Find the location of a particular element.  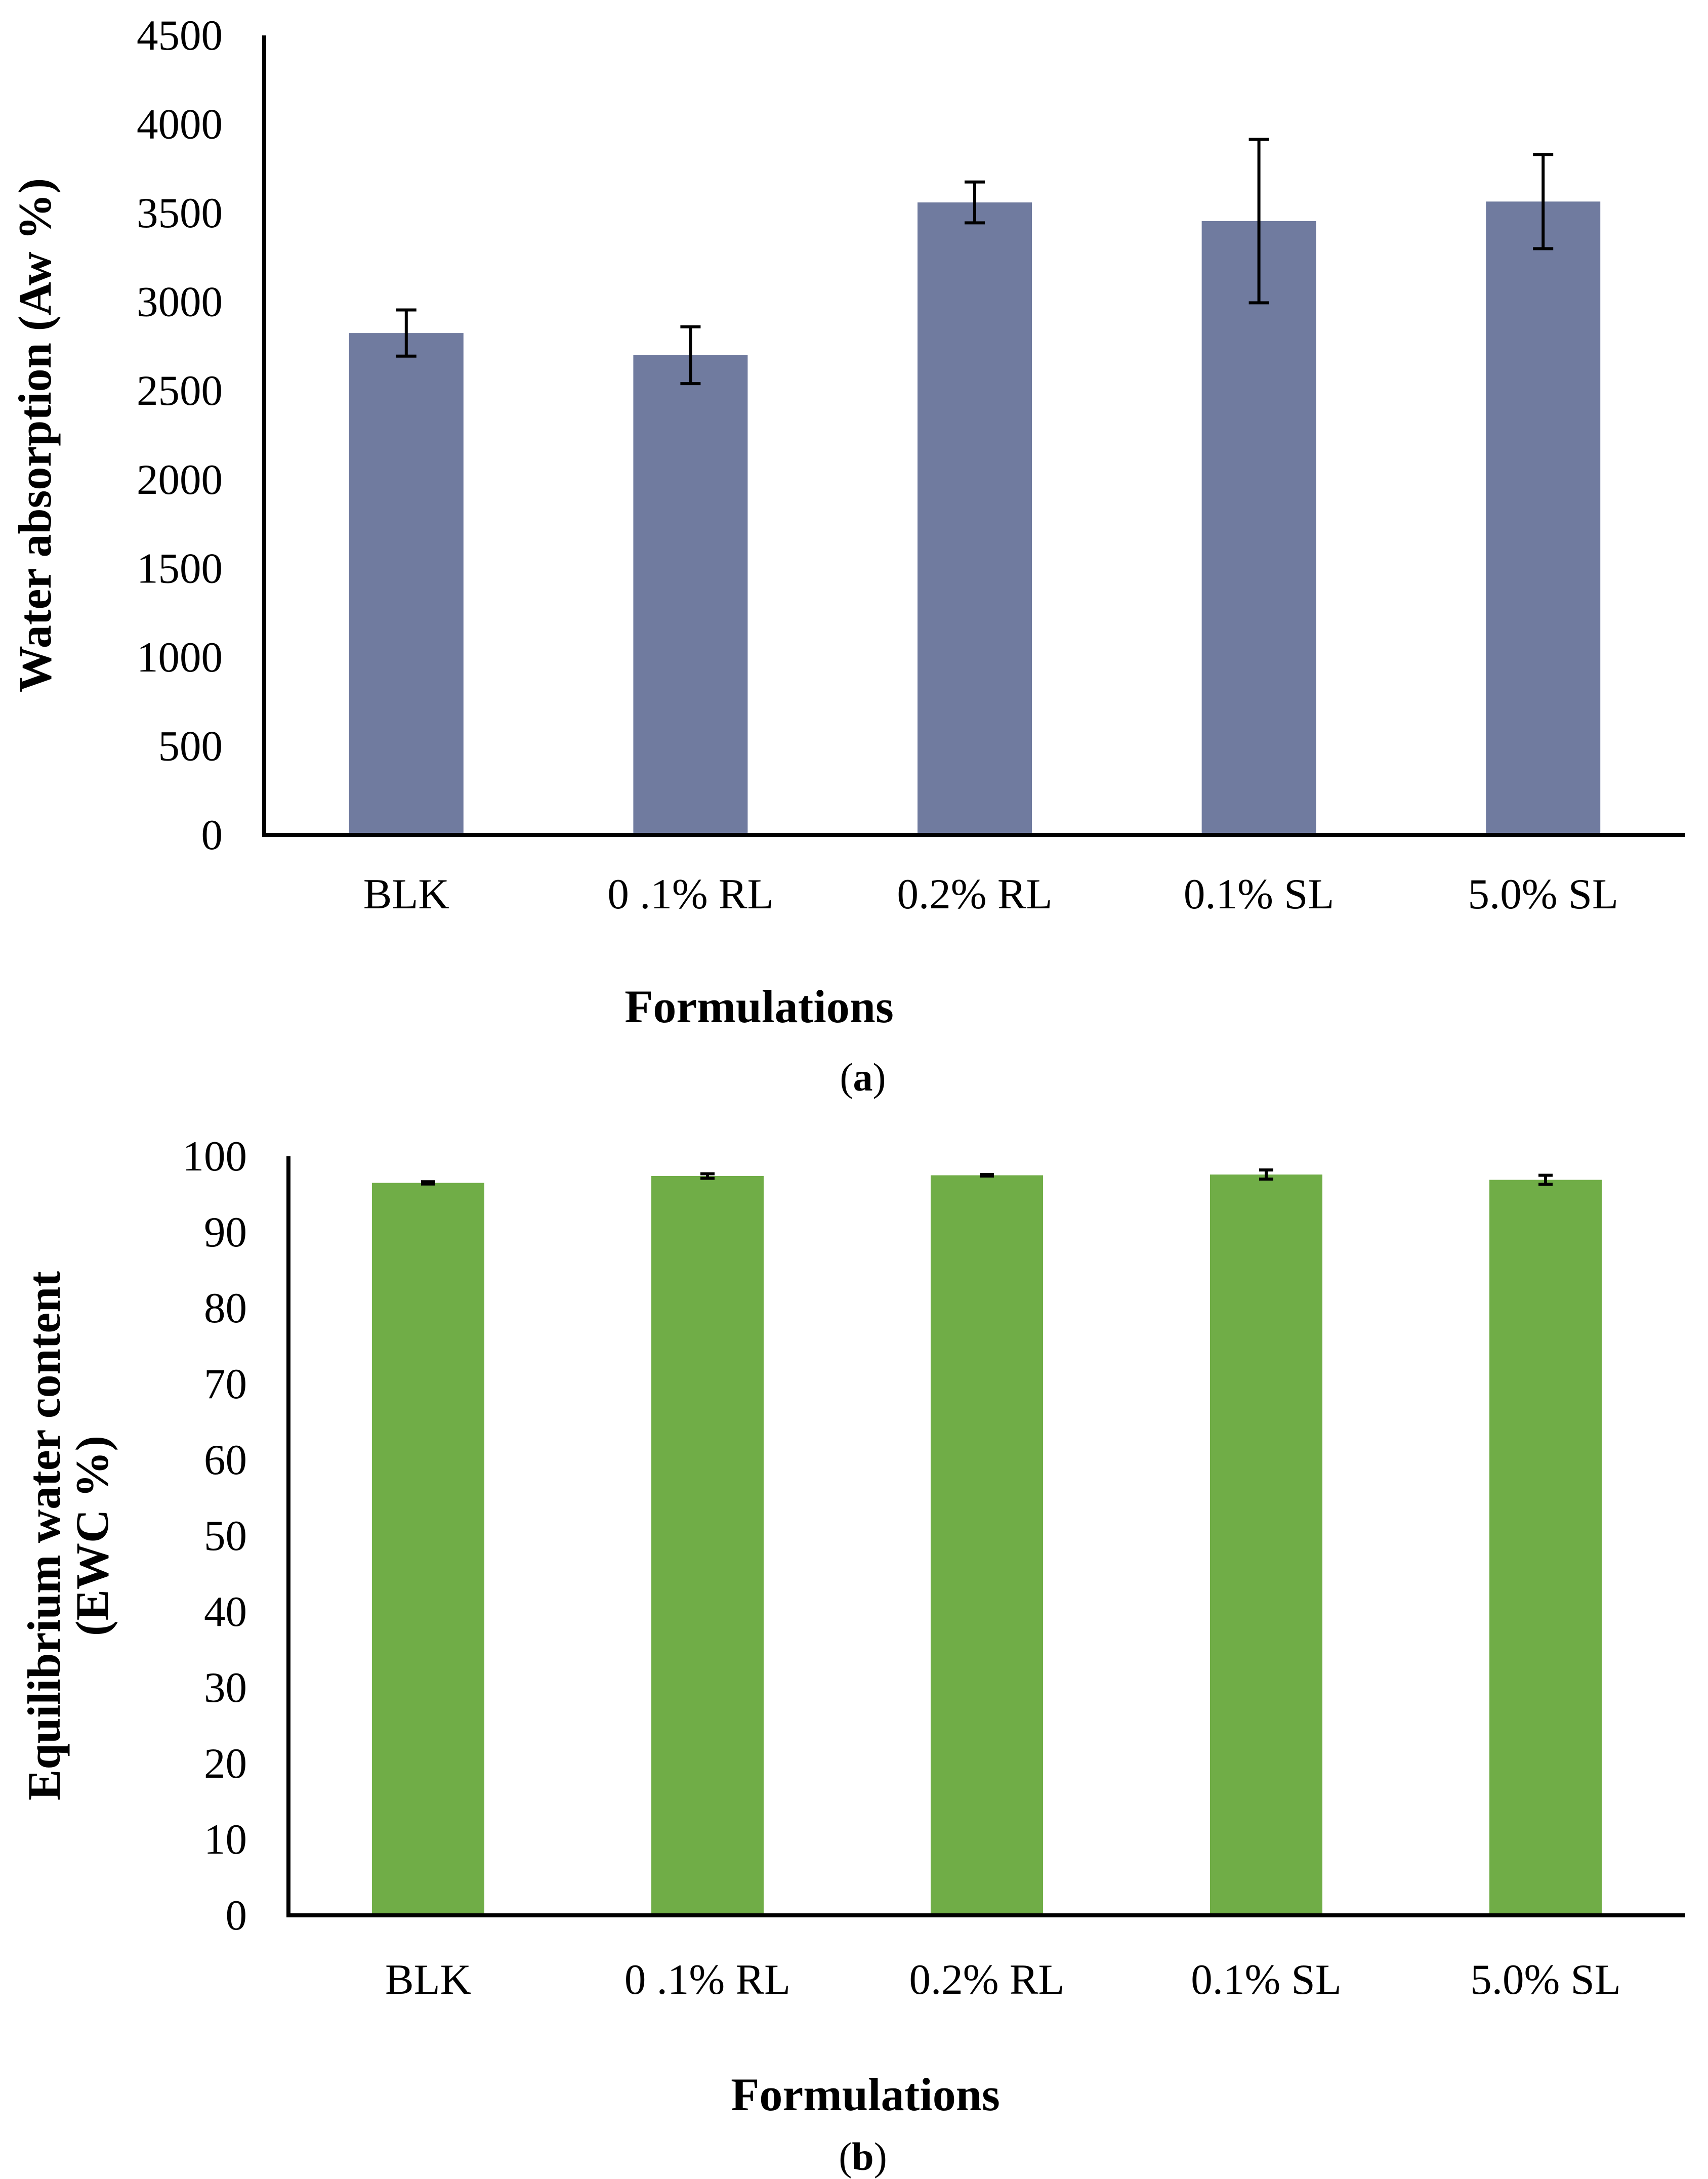

y-tick-label: 70 is located at coordinates (225, 1384).